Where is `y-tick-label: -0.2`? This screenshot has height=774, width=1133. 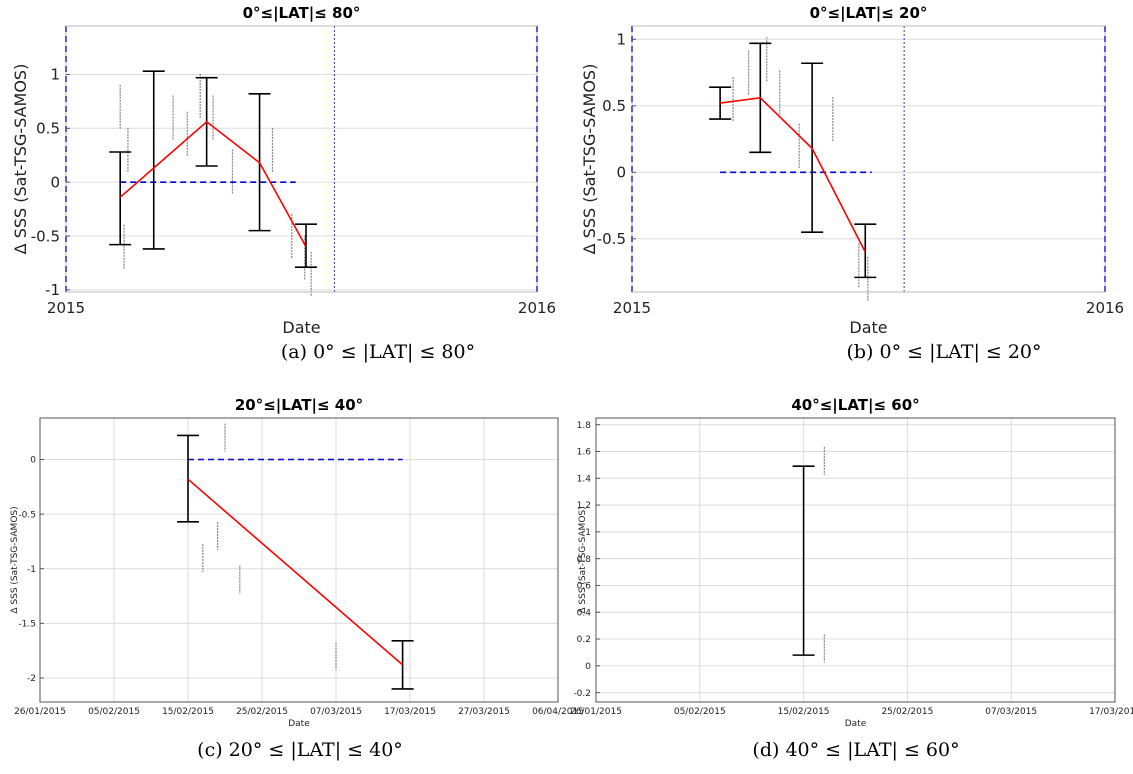
y-tick-label: -0.2 is located at coordinates (582, 694).